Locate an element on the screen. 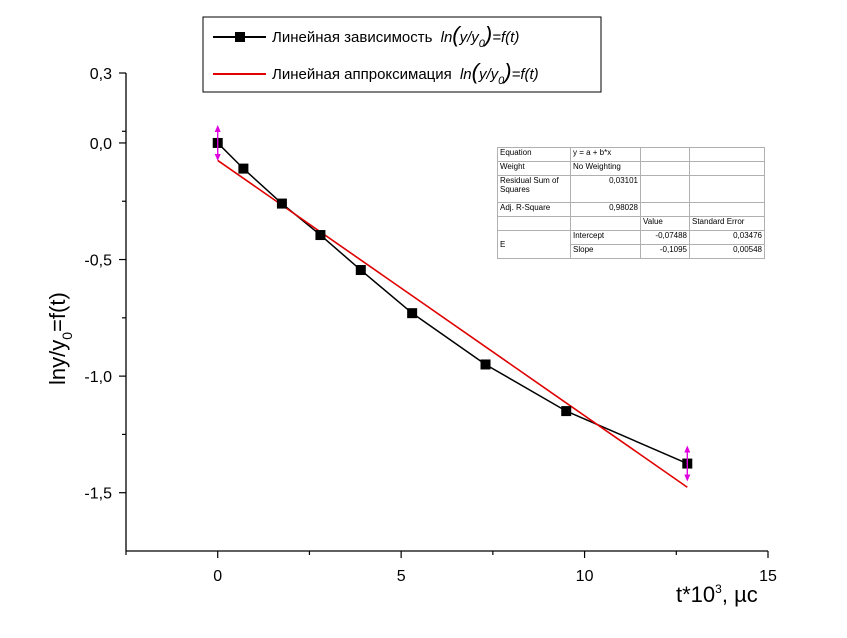  slope-label: Slope is located at coordinates (605, 251).